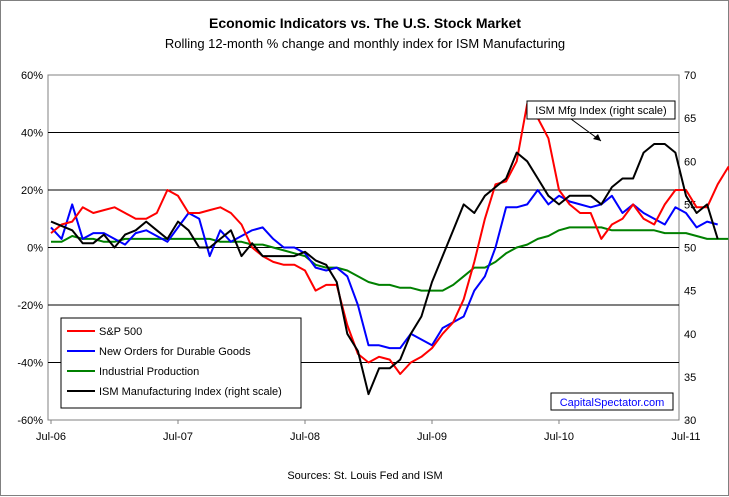  I want to click on right-tick-label: 50, so click(690, 249).